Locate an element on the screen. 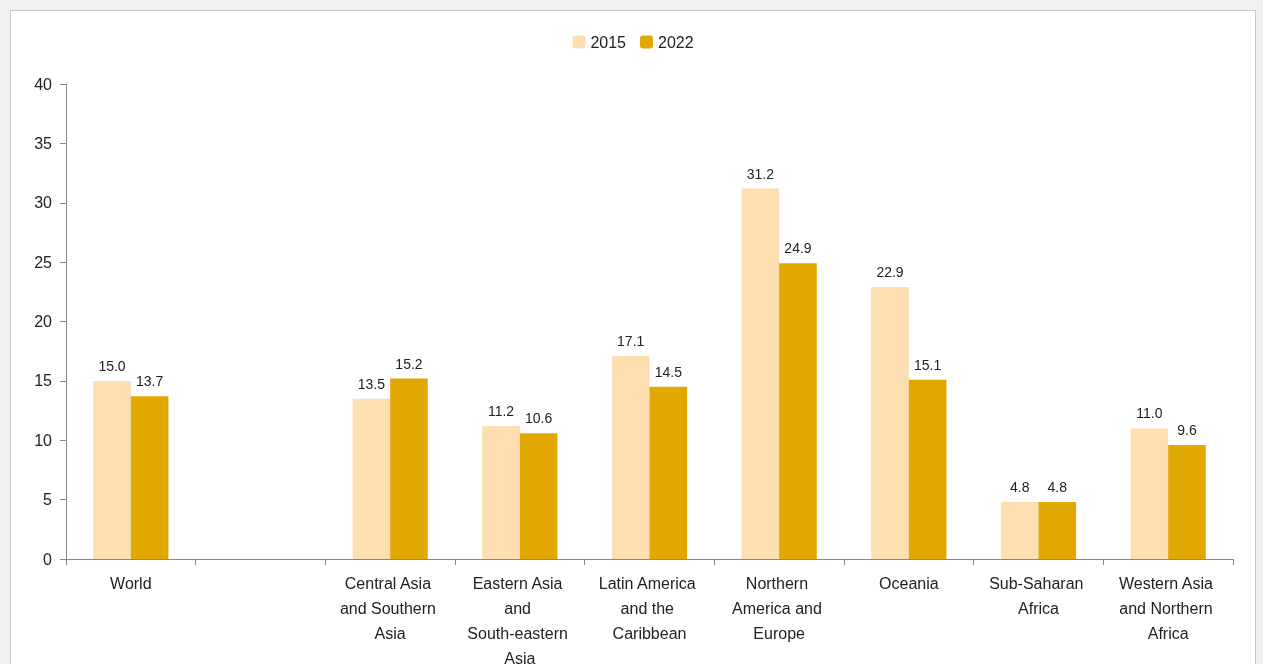 The width and height of the screenshot is (1263, 664). data-label: 22.9 is located at coordinates (890, 272).